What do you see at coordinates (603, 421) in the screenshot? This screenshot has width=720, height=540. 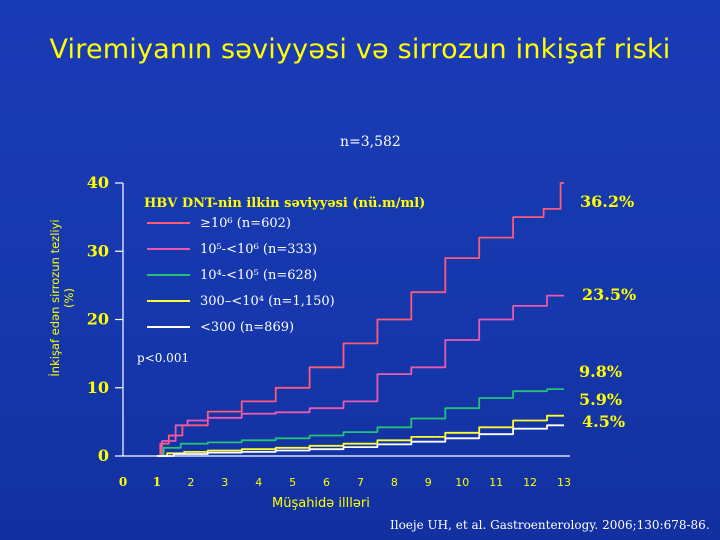 I see `end-value-label-4: 4.5%` at bounding box center [603, 421].